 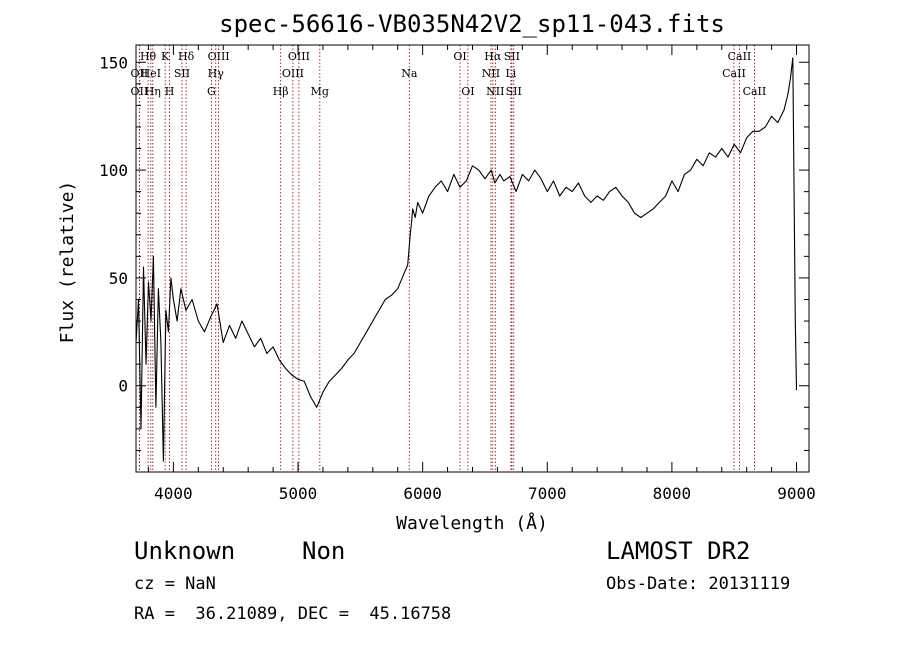 What do you see at coordinates (293, 73) in the screenshot?
I see `line-label-14: OIII` at bounding box center [293, 73].